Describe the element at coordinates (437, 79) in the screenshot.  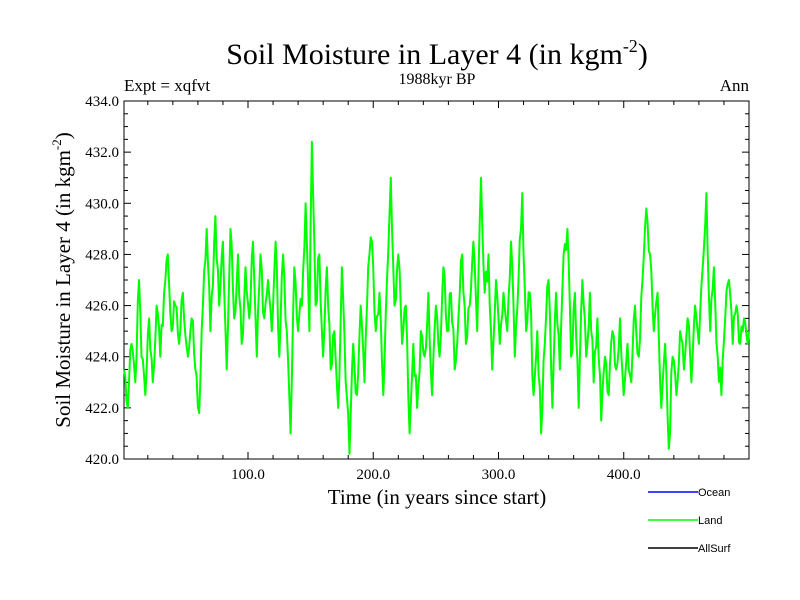
I see `chart-subtitle: 1988kyr BP` at that location.